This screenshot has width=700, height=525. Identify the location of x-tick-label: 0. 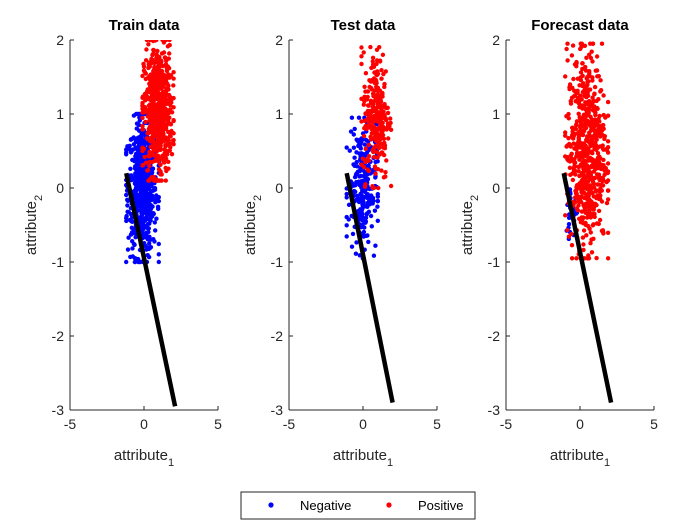
(144, 424).